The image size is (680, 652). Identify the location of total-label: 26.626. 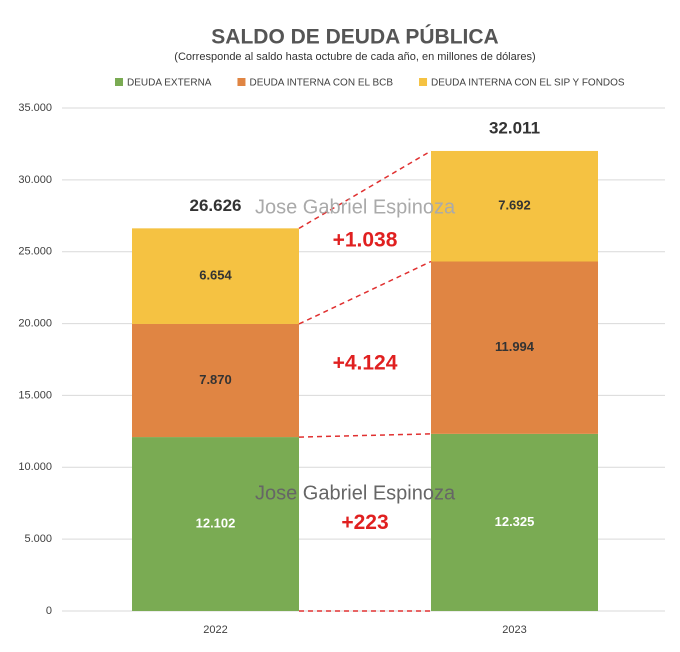
(216, 205).